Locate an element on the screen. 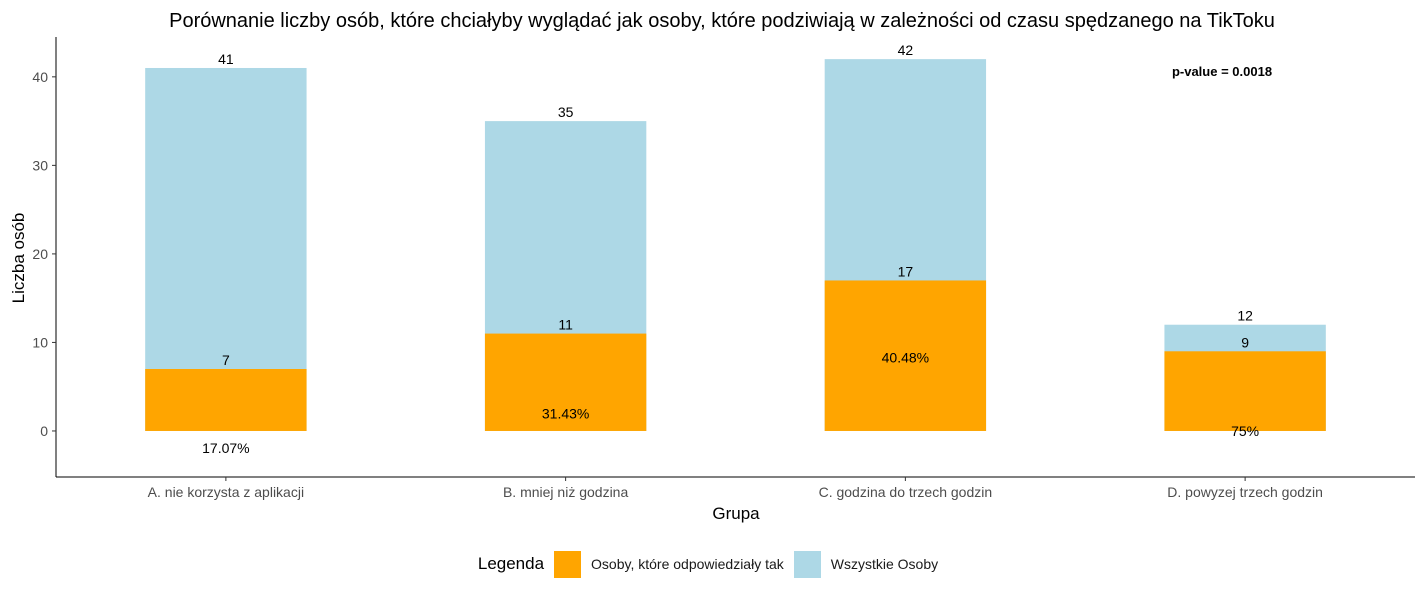 This screenshot has height=597, width=1426. y-axis-title: Liczba osób is located at coordinates (18, 258).